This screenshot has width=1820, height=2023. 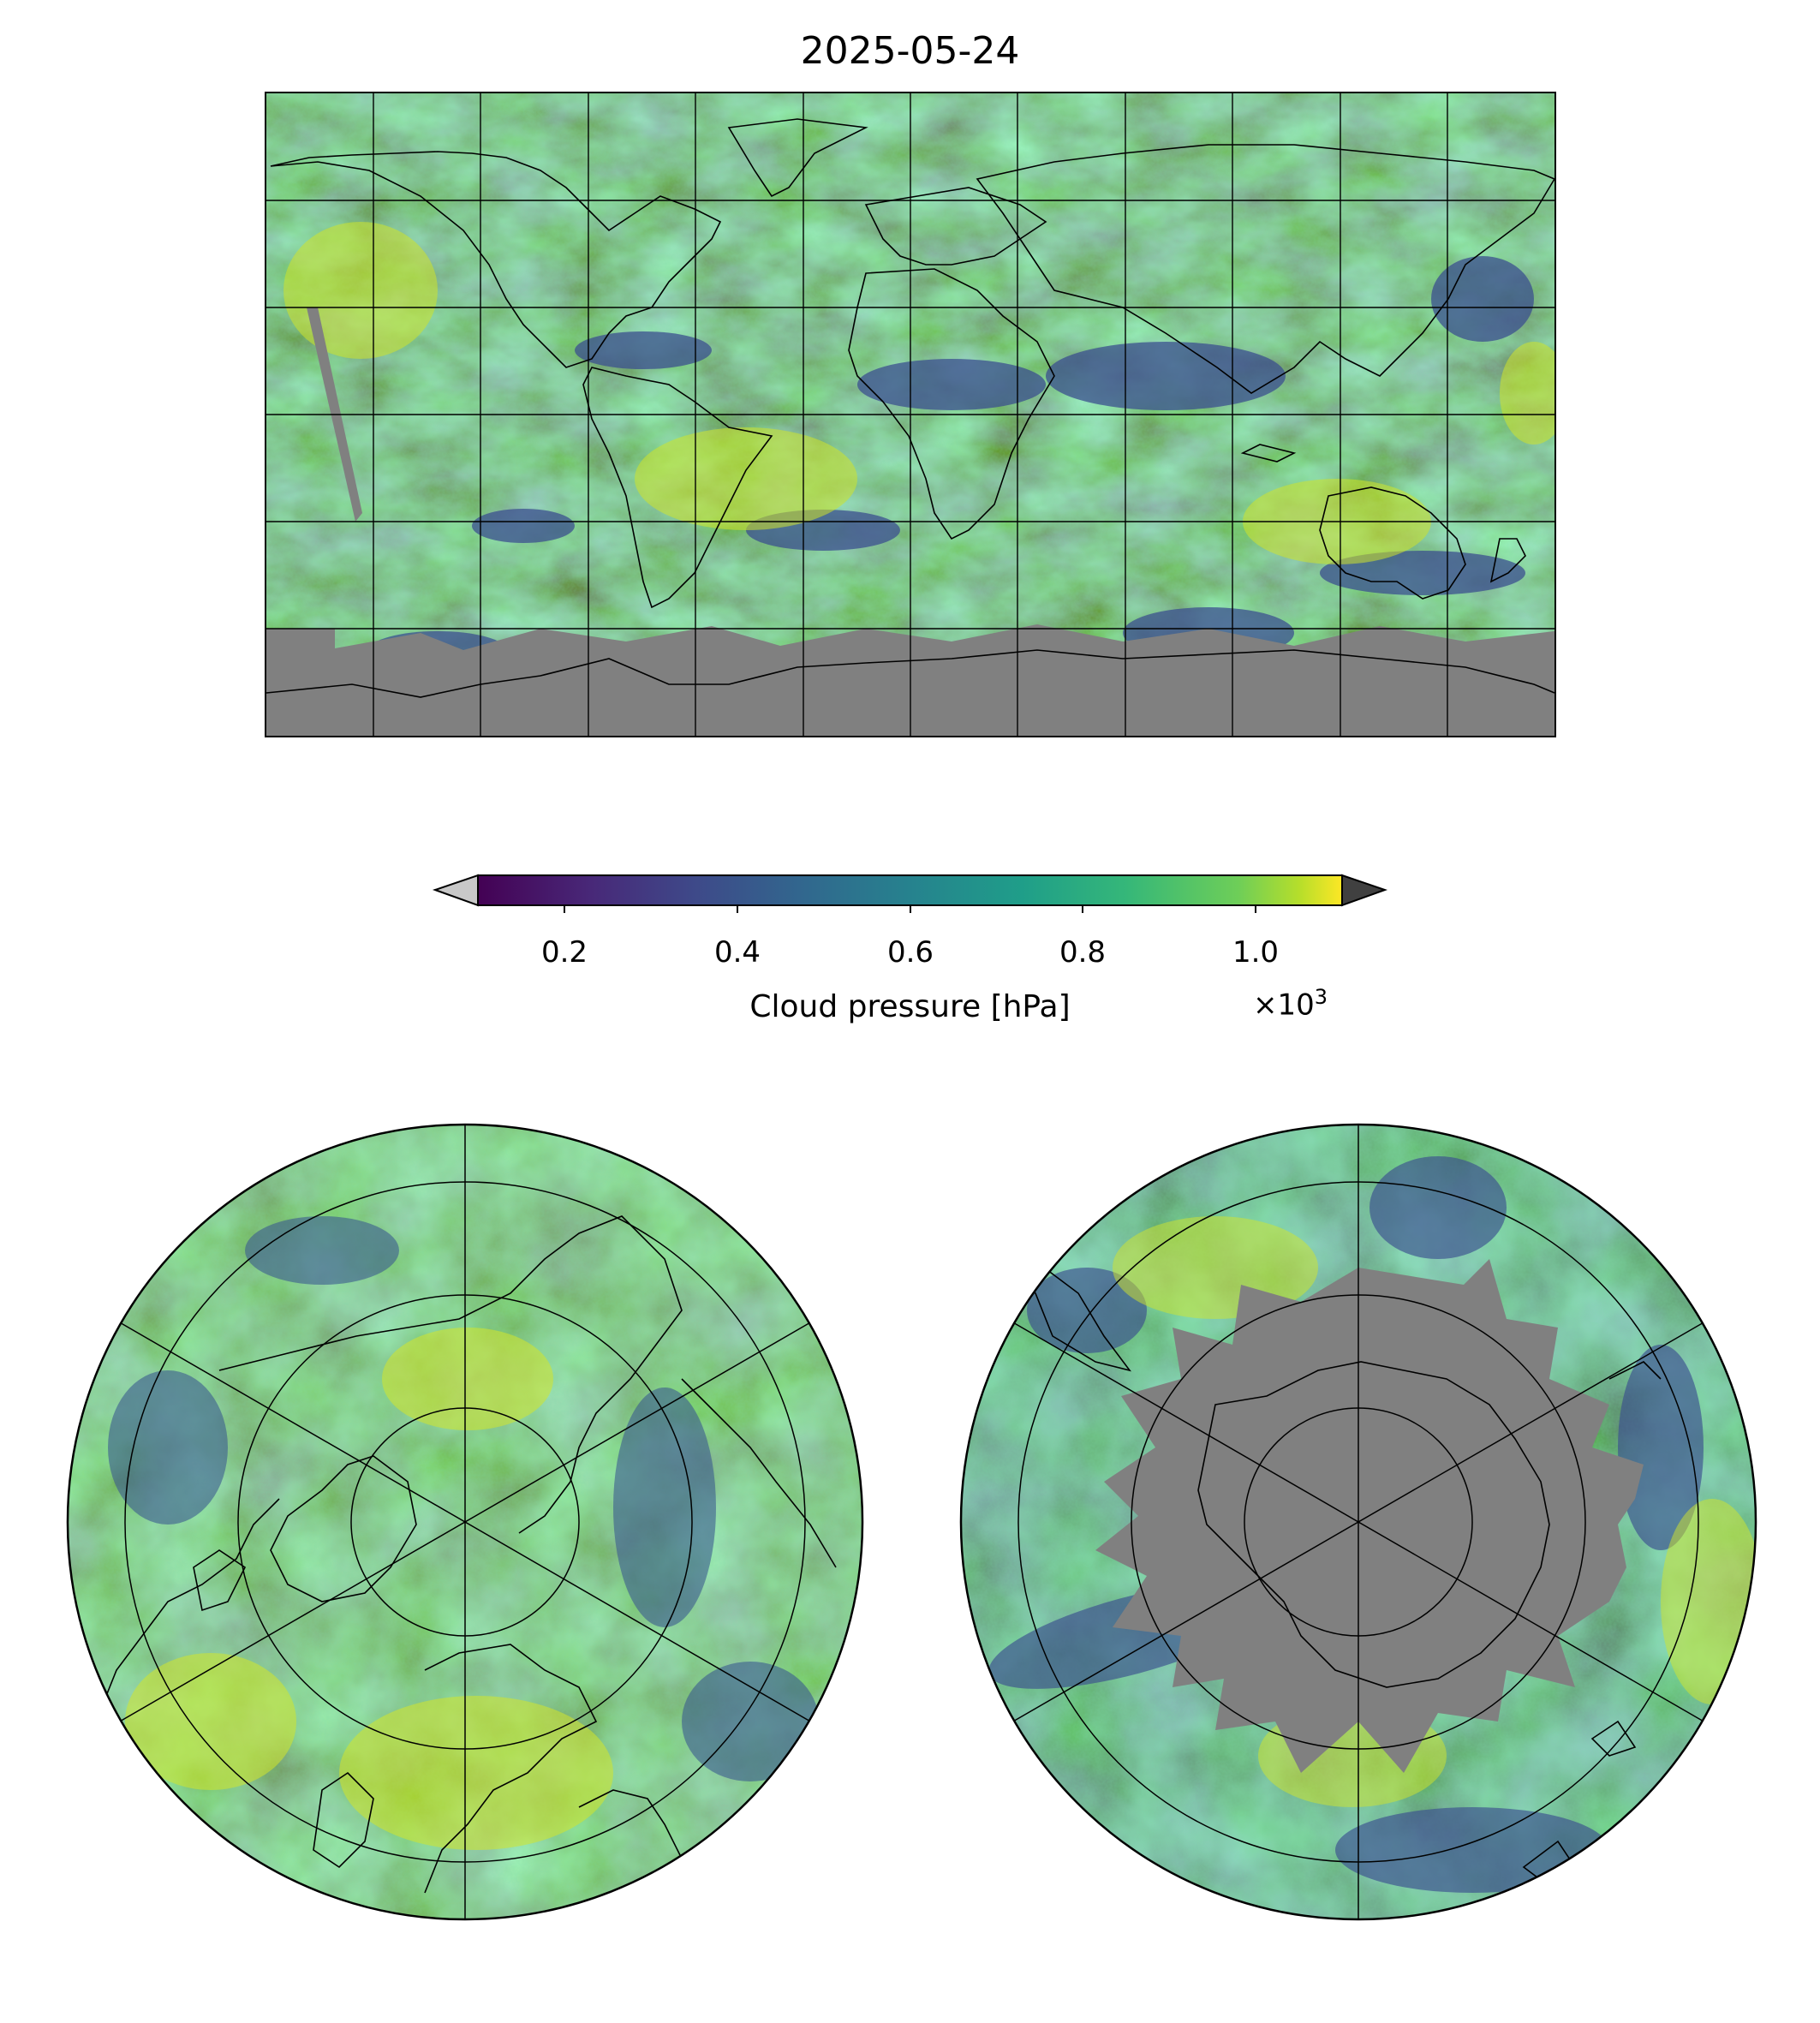 What do you see at coordinates (564, 953) in the screenshot?
I see `colorbar-tick-label: 0.2` at bounding box center [564, 953].